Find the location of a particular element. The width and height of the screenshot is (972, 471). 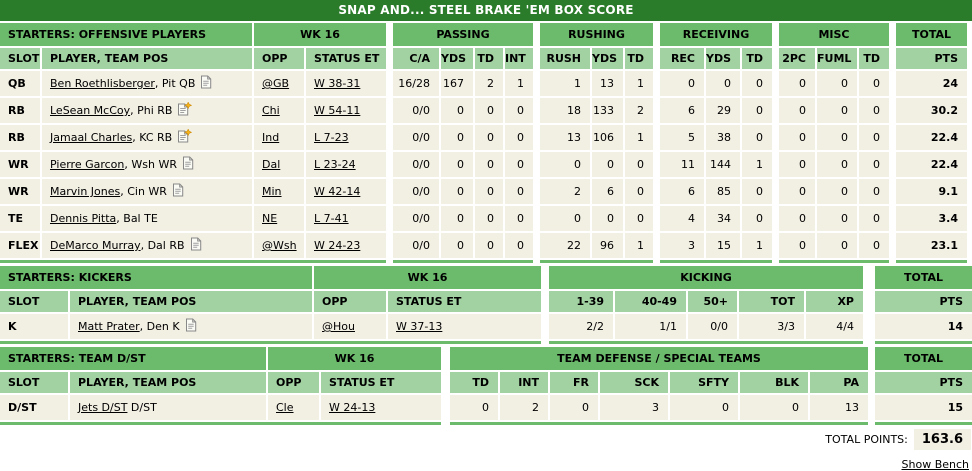

table-row: WR Marvin Jones, Cin WR Min W 42-14 is located at coordinates (193, 191).